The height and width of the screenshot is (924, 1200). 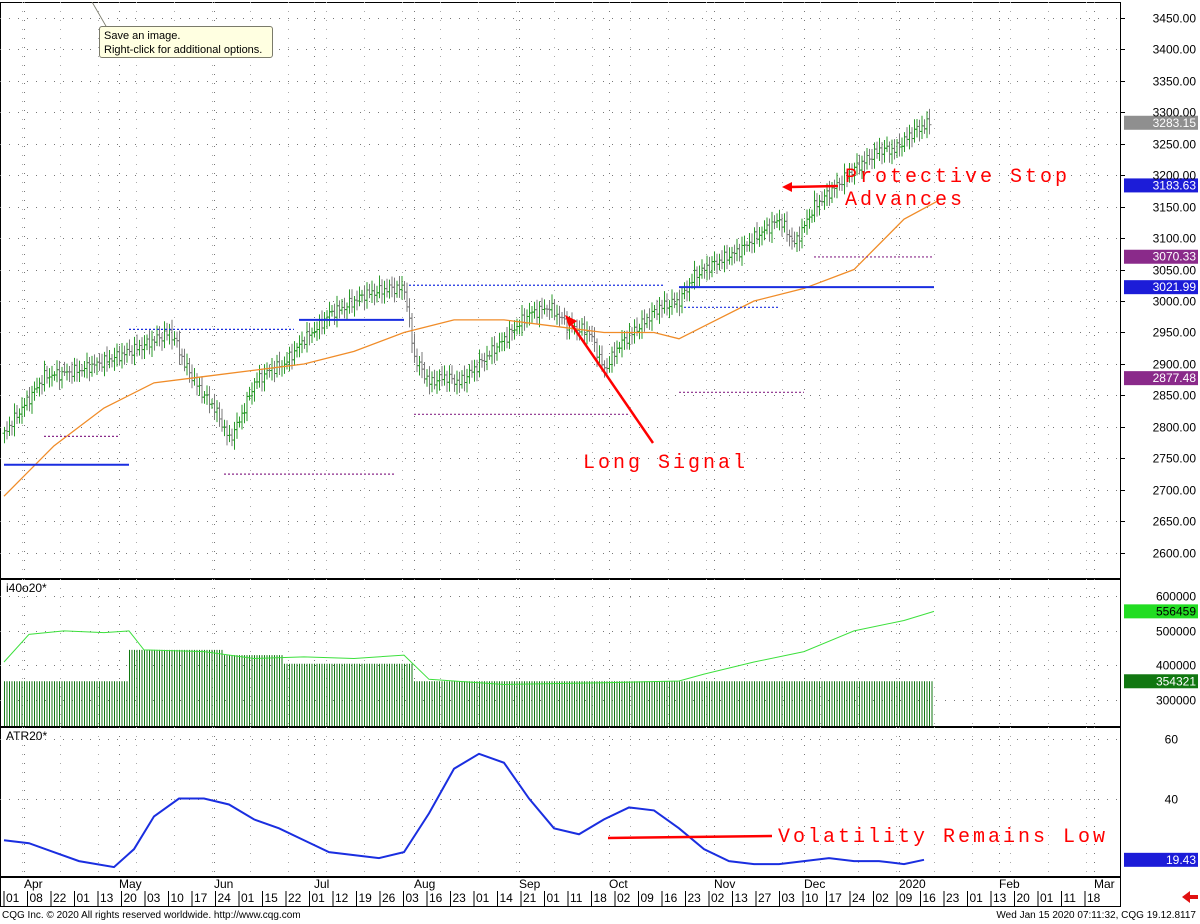 I want to click on price-tick-label: 3100.00, so click(x=1175, y=239).